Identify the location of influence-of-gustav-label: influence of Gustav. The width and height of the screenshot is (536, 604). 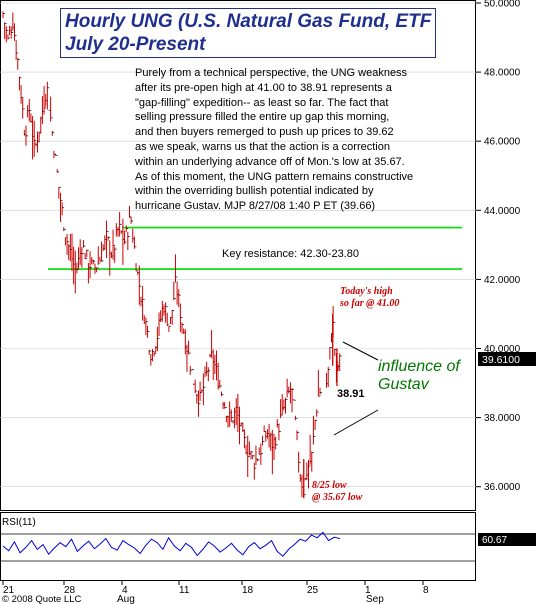
(419, 376).